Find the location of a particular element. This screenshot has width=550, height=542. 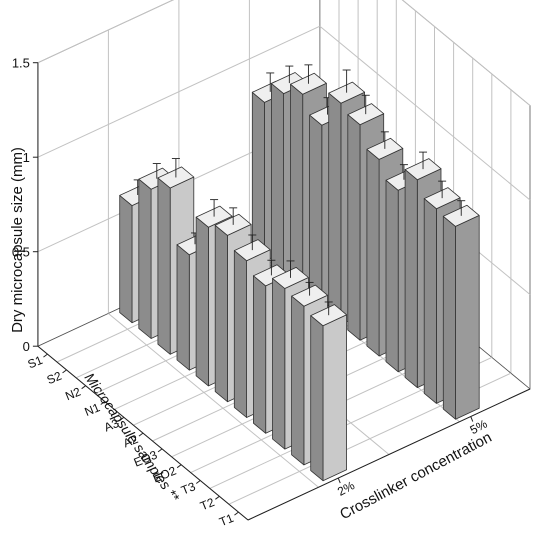

sample-tick-label: T1 is located at coordinates (226, 520).